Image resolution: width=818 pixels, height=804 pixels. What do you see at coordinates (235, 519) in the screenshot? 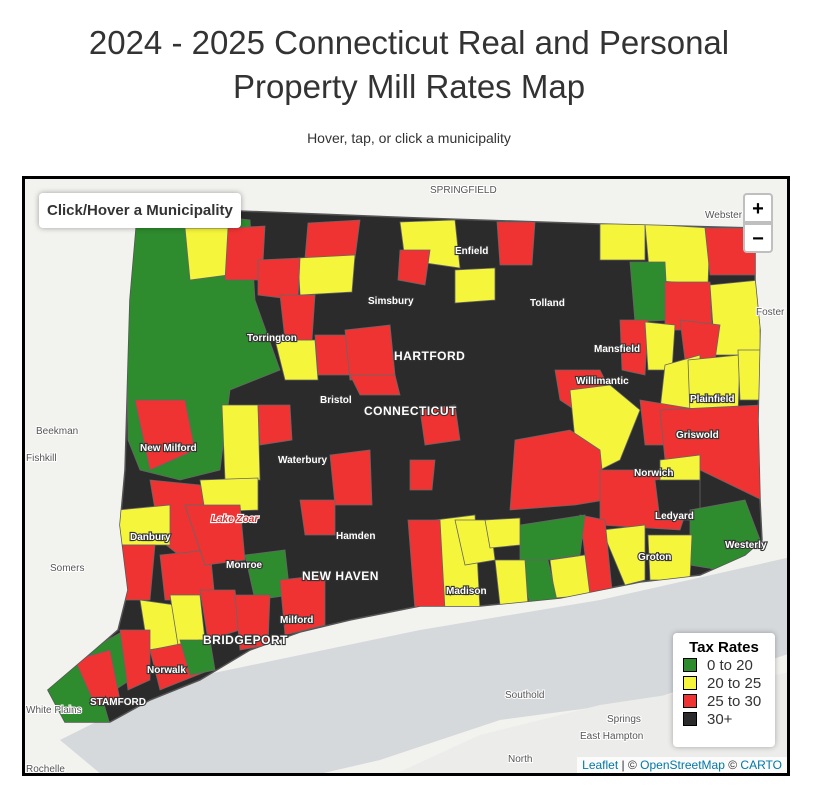
I see `place-label: Lake Zoar` at bounding box center [235, 519].